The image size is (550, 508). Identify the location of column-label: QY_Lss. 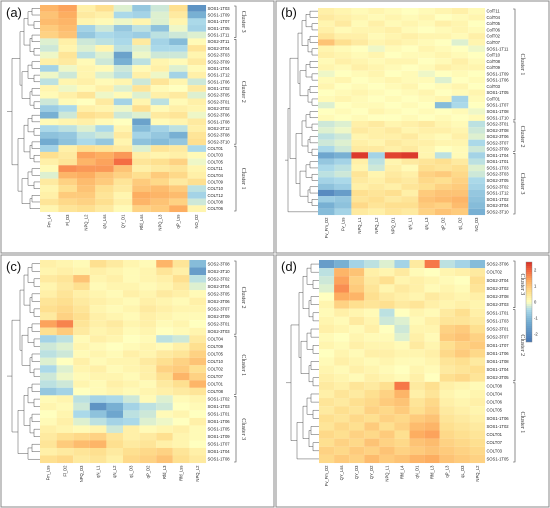
(341, 473).